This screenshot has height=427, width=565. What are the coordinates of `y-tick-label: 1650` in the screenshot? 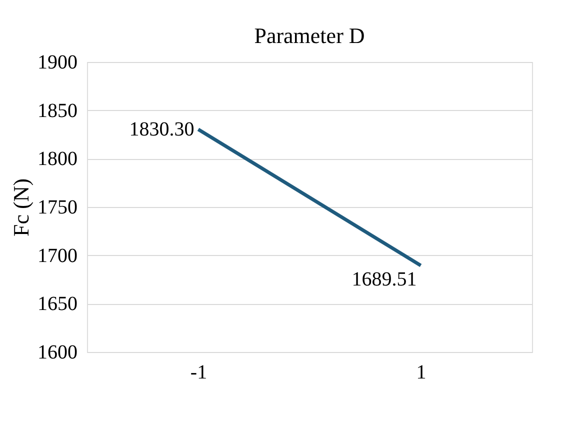 It's located at (58, 304).